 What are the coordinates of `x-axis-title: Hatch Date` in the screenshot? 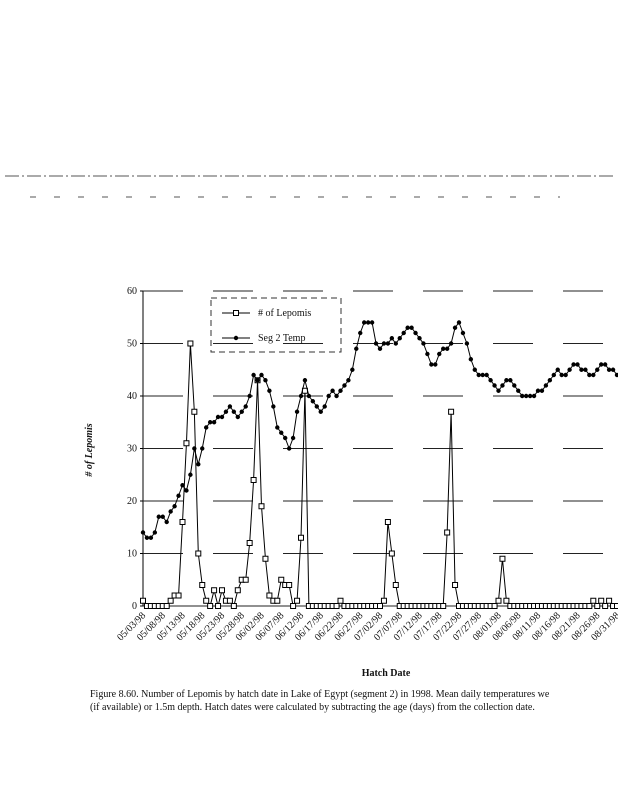 It's located at (386, 673).